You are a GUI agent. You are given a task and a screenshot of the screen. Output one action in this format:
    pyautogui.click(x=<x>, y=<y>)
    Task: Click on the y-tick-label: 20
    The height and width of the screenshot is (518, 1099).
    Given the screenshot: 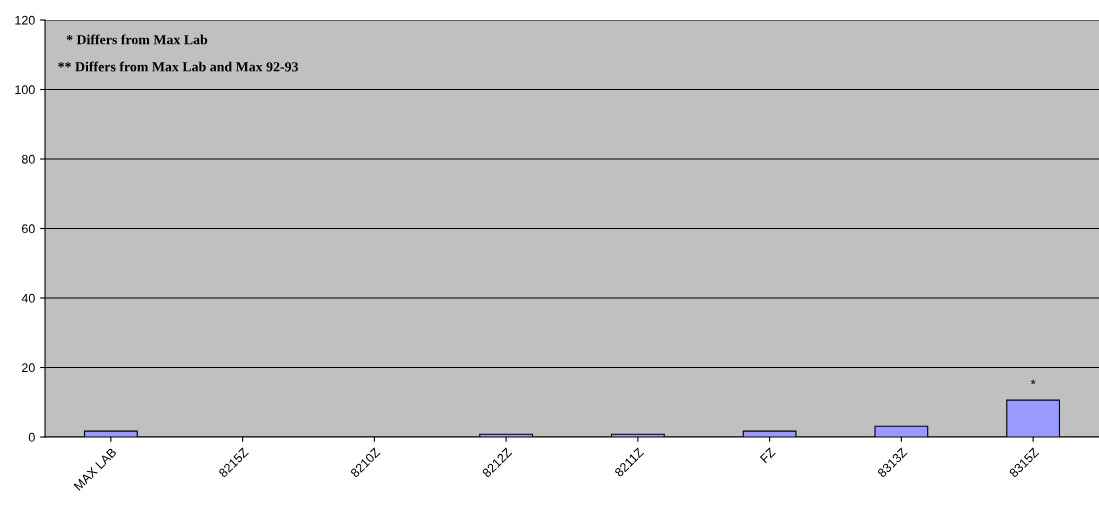 What is the action you would take?
    pyautogui.click(x=28, y=368)
    